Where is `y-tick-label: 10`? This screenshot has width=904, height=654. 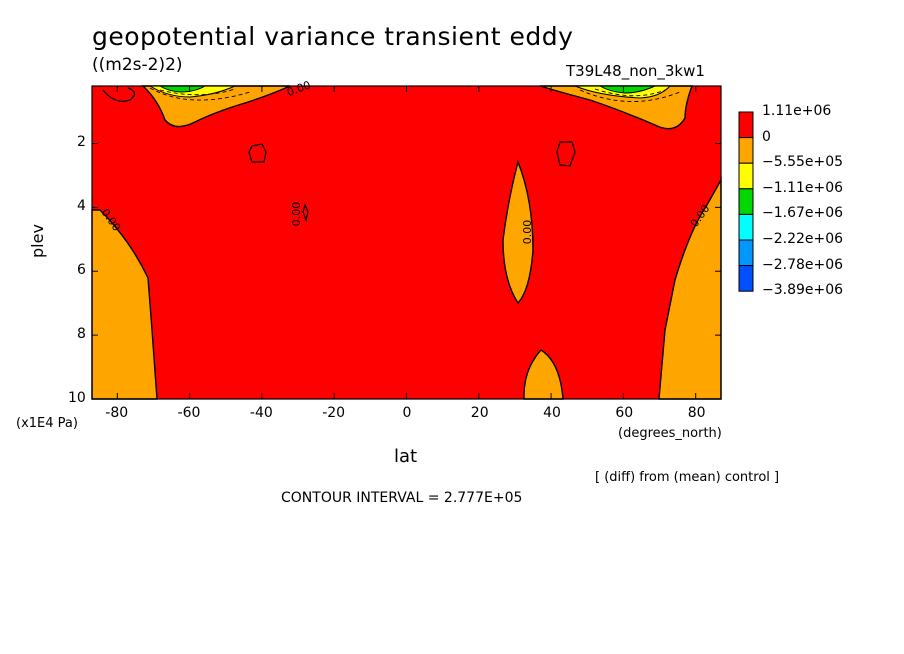
y-tick-label: 10 is located at coordinates (77, 398).